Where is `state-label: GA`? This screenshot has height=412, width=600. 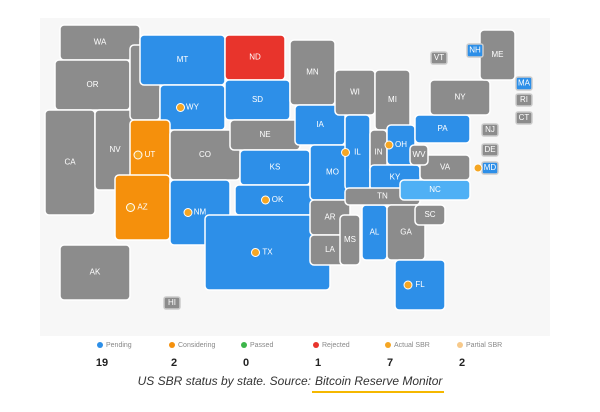
state-label: GA is located at coordinates (406, 232).